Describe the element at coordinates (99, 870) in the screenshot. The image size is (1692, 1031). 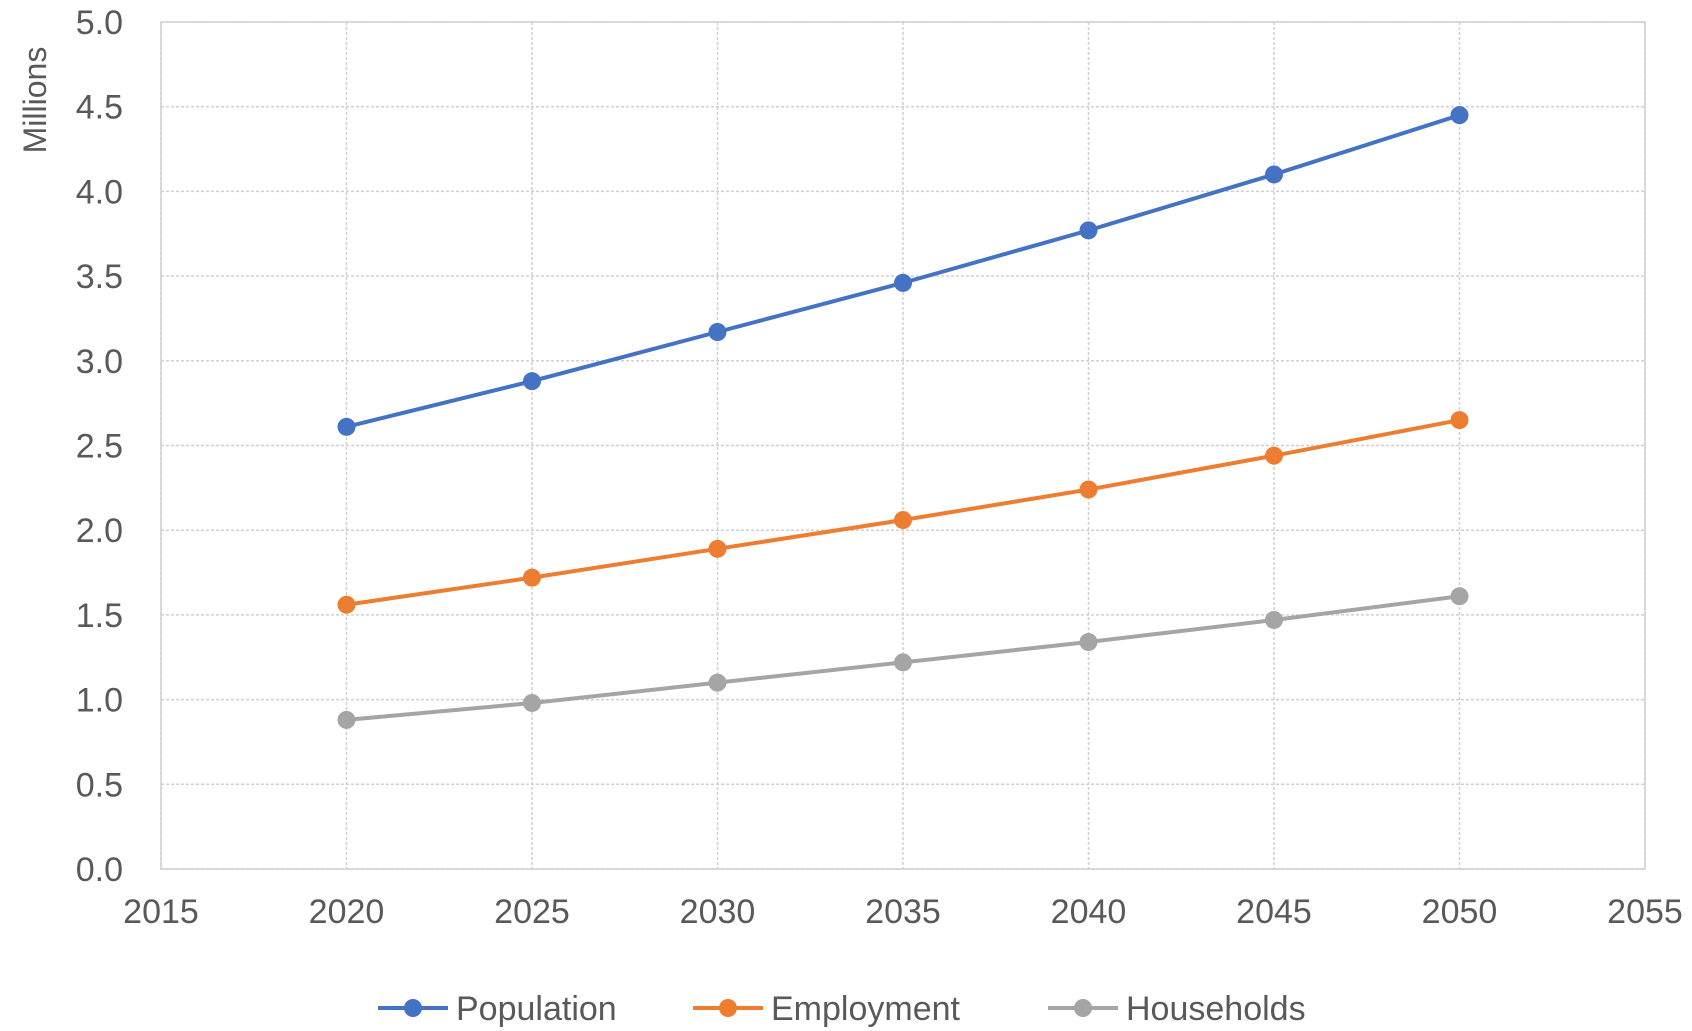
I see `y-tick-label: 0.0` at that location.